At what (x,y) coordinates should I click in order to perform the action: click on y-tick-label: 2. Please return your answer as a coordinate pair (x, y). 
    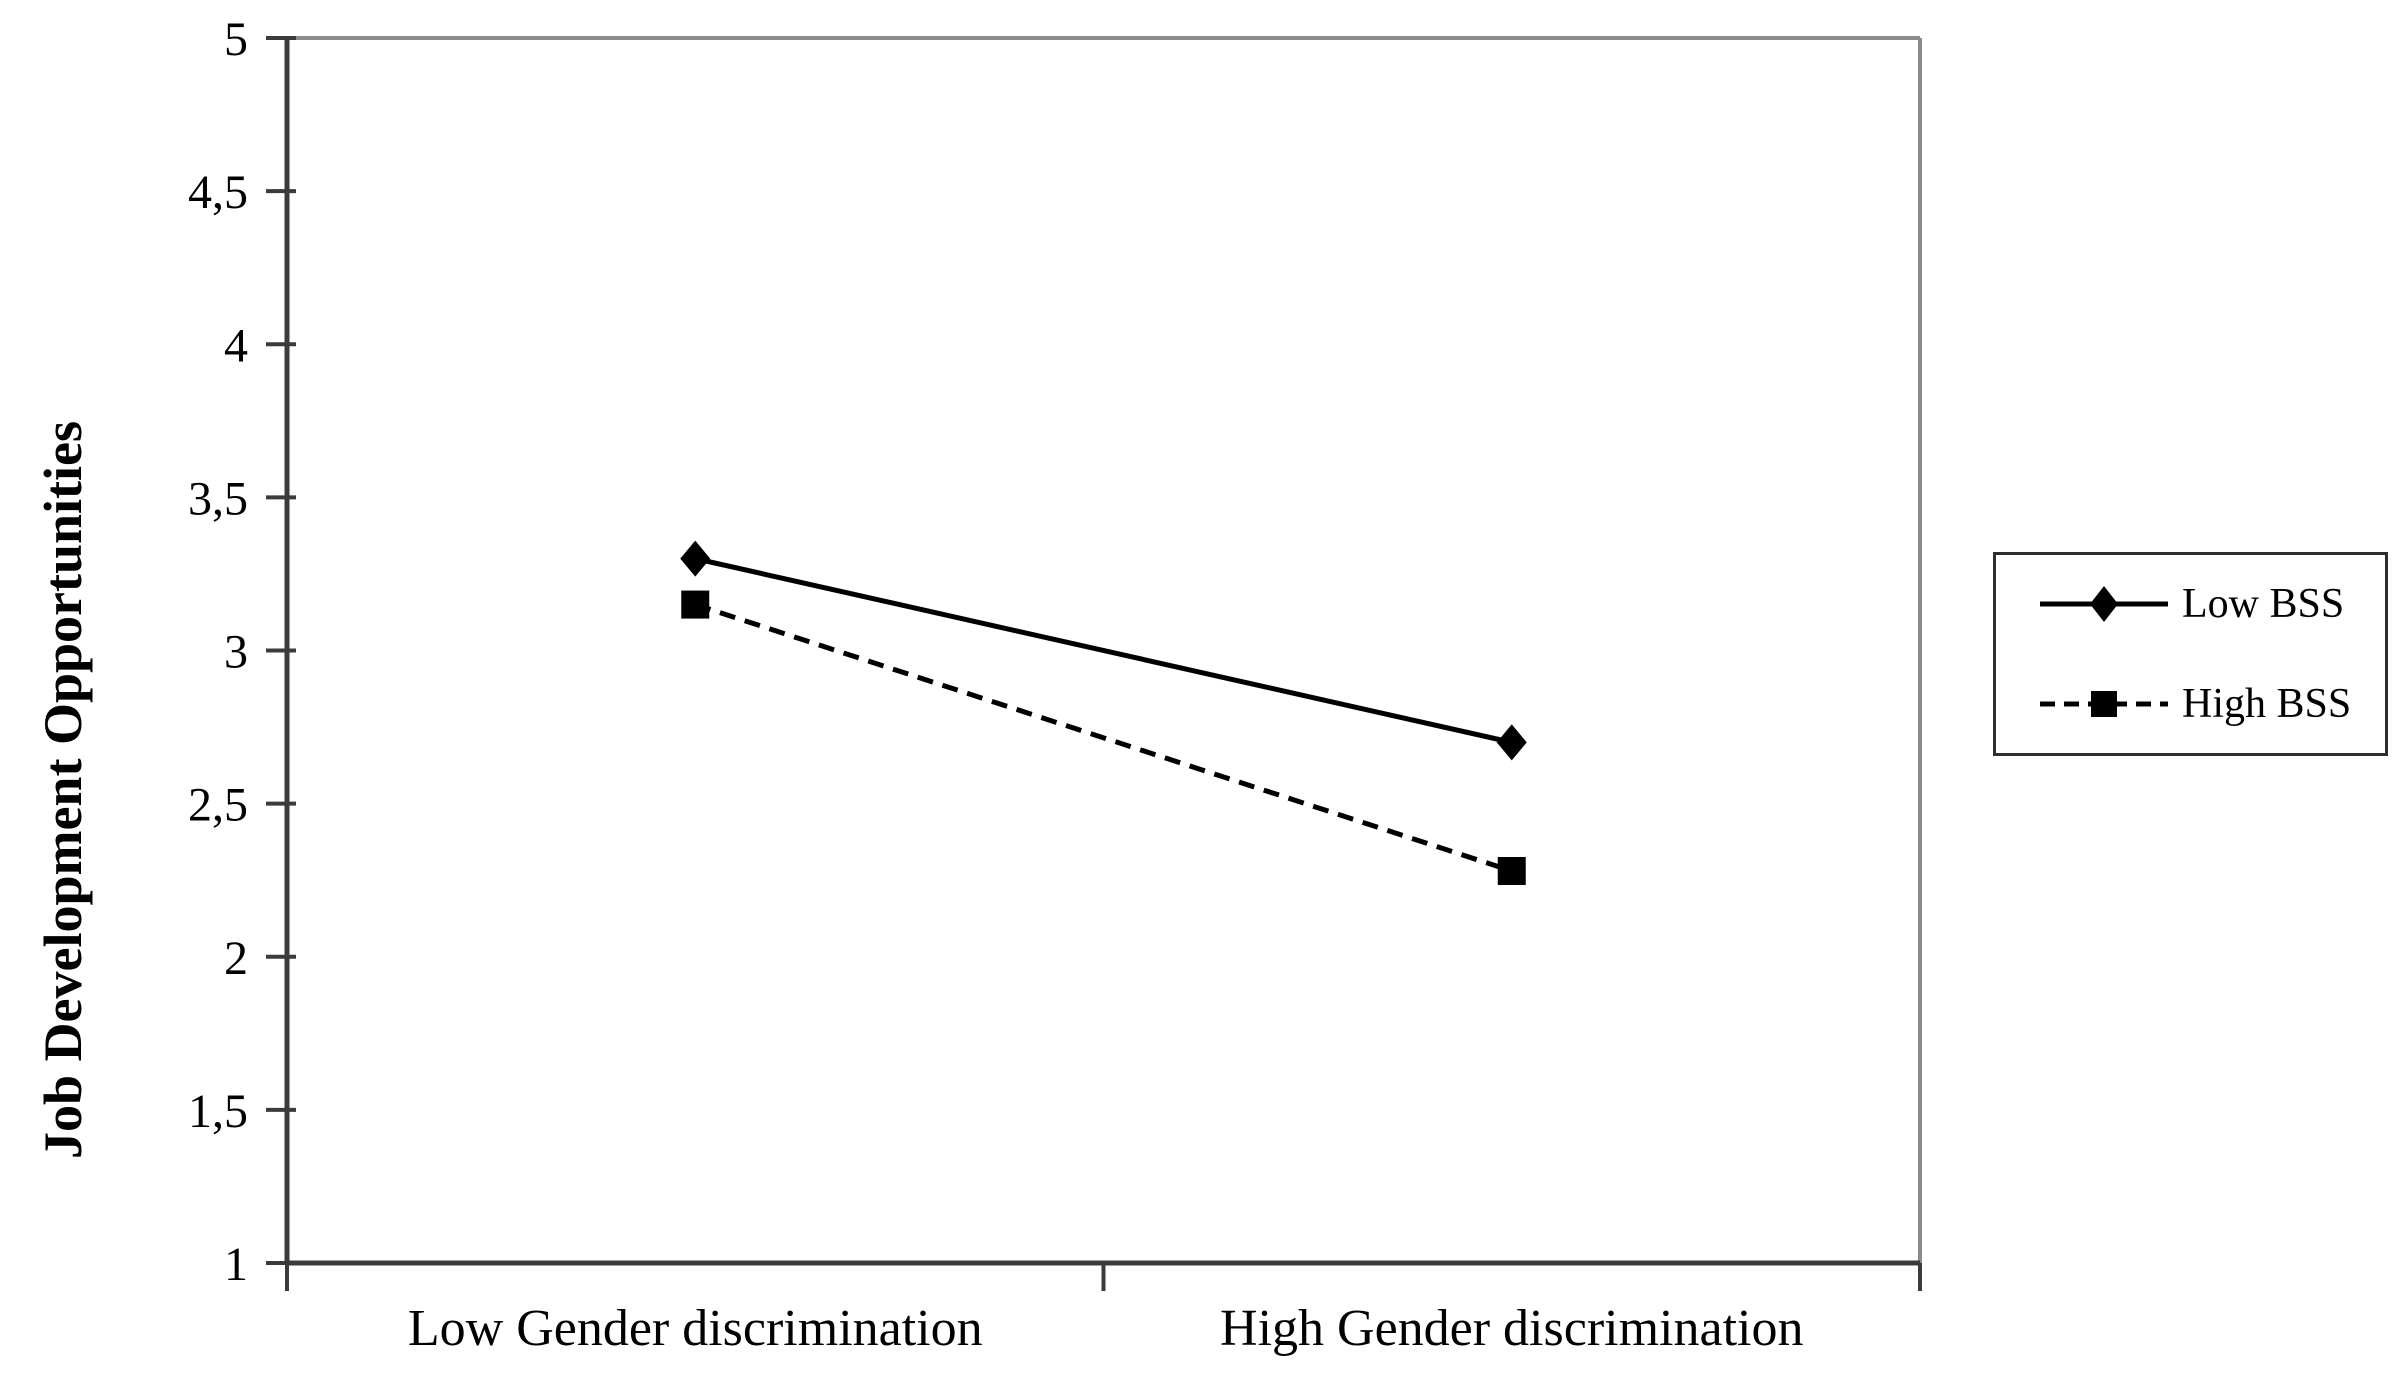
    Looking at the image, I should click on (236, 958).